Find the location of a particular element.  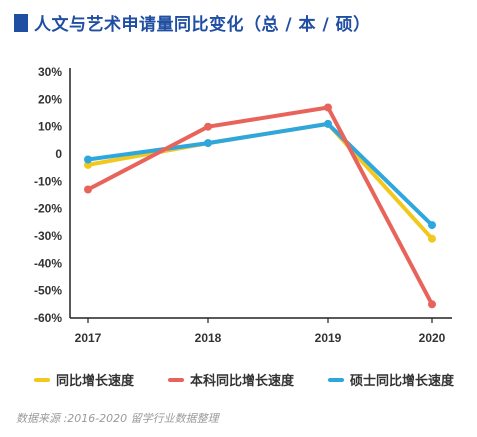

legend-label-master: 硕士同比增长速度 is located at coordinates (401, 381).